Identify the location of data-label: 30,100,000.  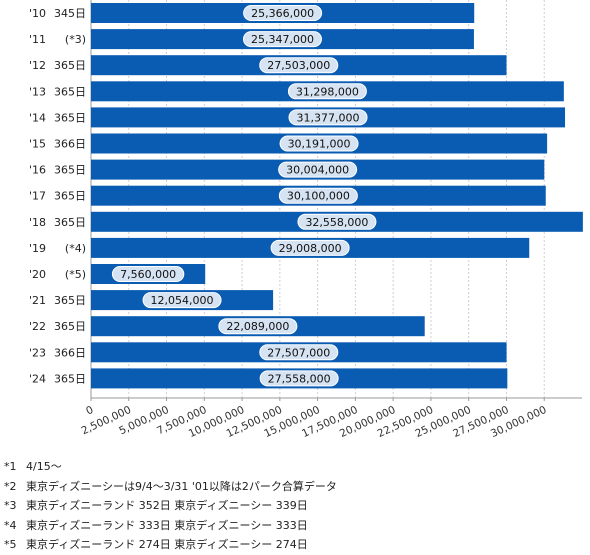
(318, 196).